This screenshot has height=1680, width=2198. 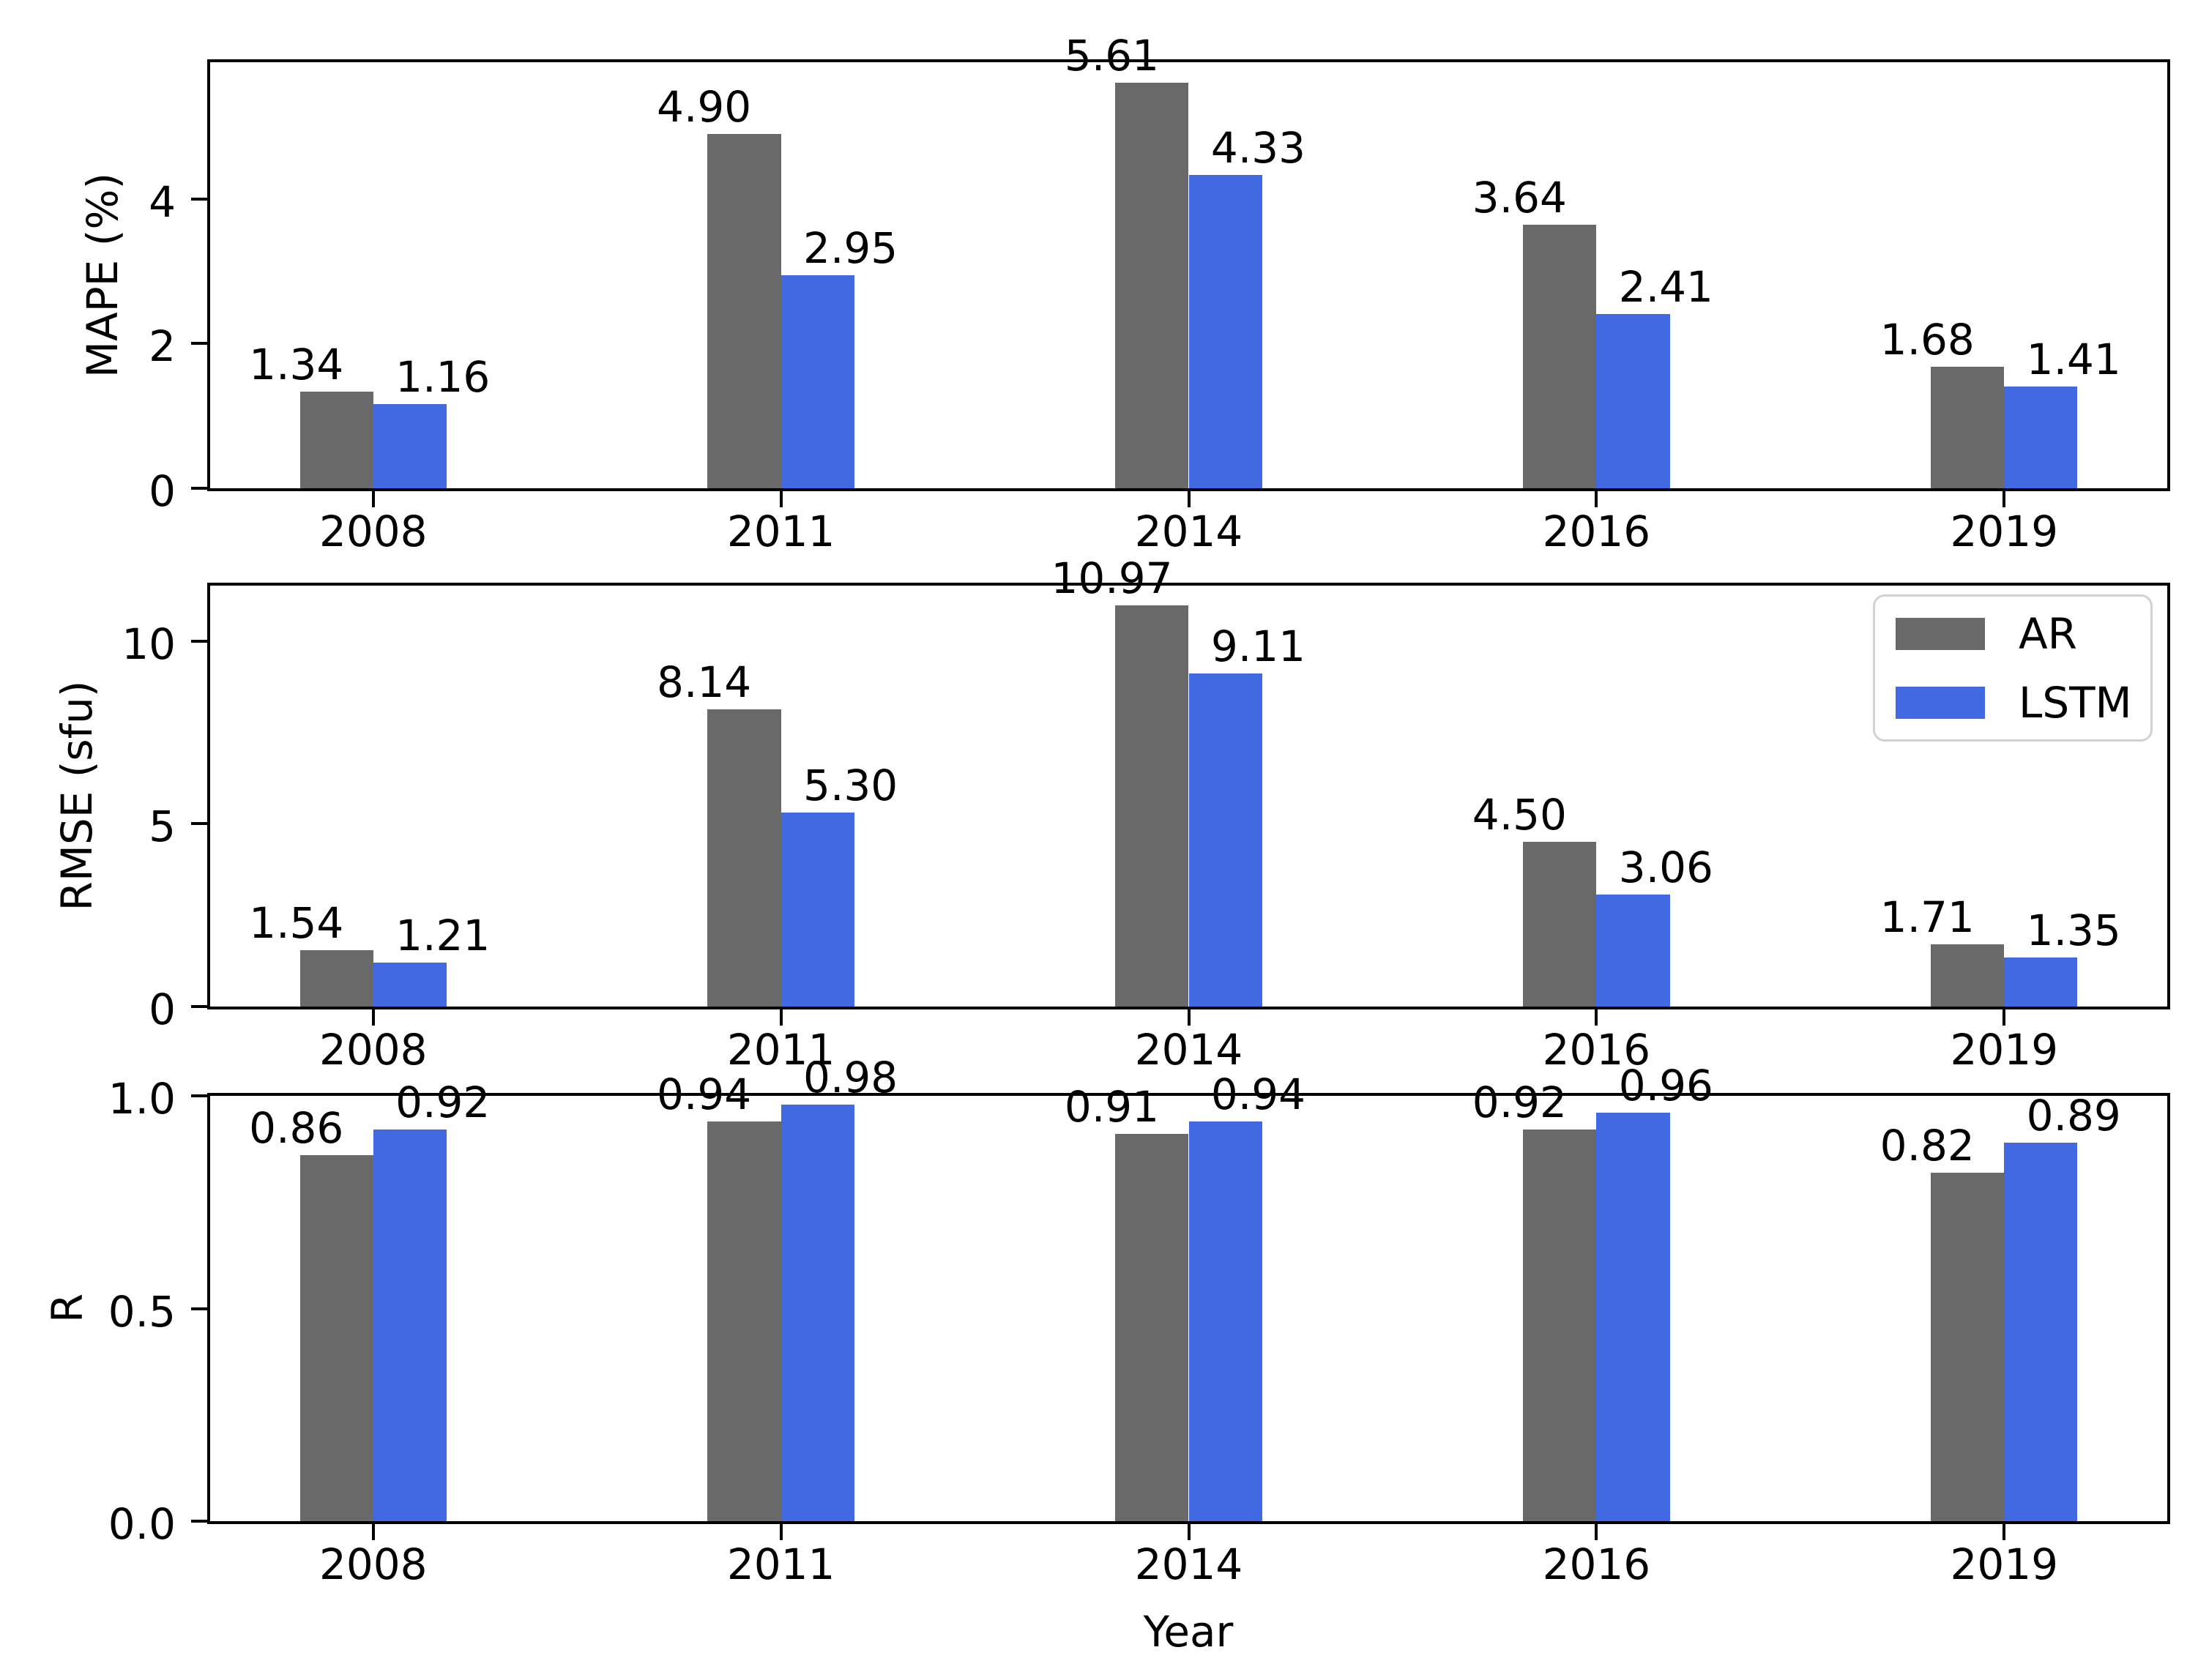 What do you see at coordinates (142, 1311) in the screenshot?
I see `y-tick-label: 0.5` at bounding box center [142, 1311].